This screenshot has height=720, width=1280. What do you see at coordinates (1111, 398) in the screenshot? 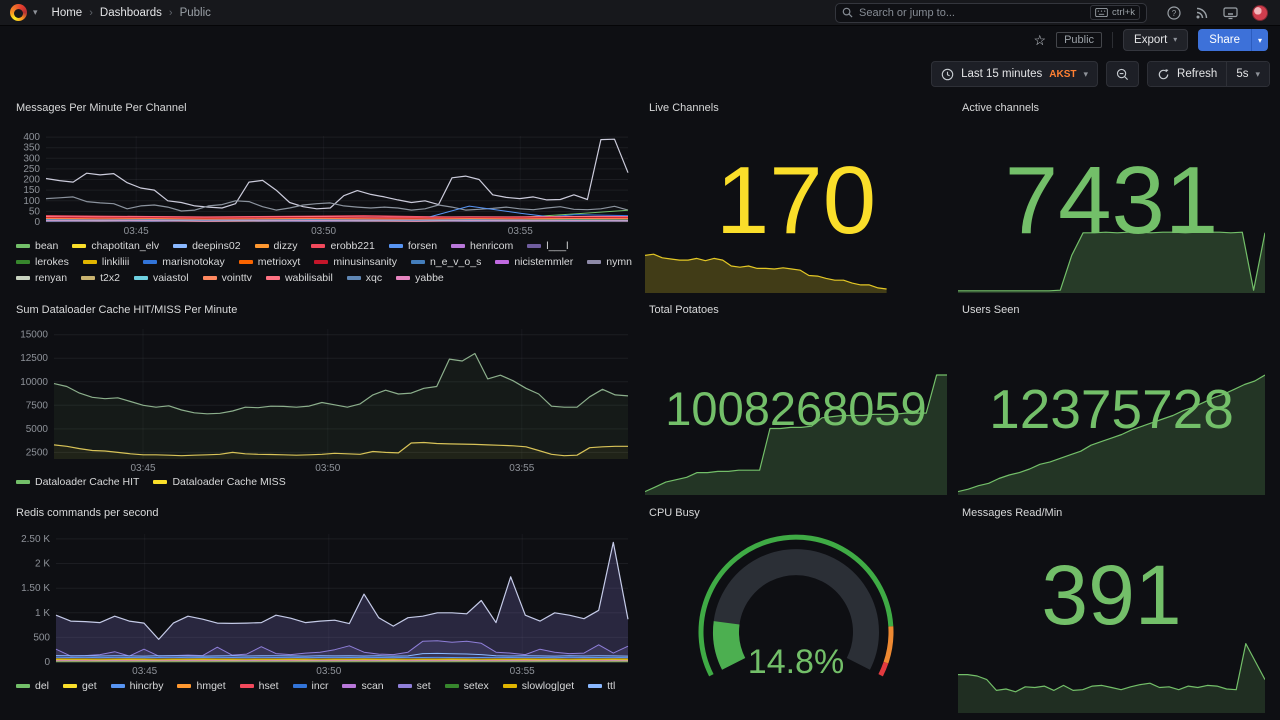
I see `panel-users-seen: Users Seen 12375728` at bounding box center [1111, 398].